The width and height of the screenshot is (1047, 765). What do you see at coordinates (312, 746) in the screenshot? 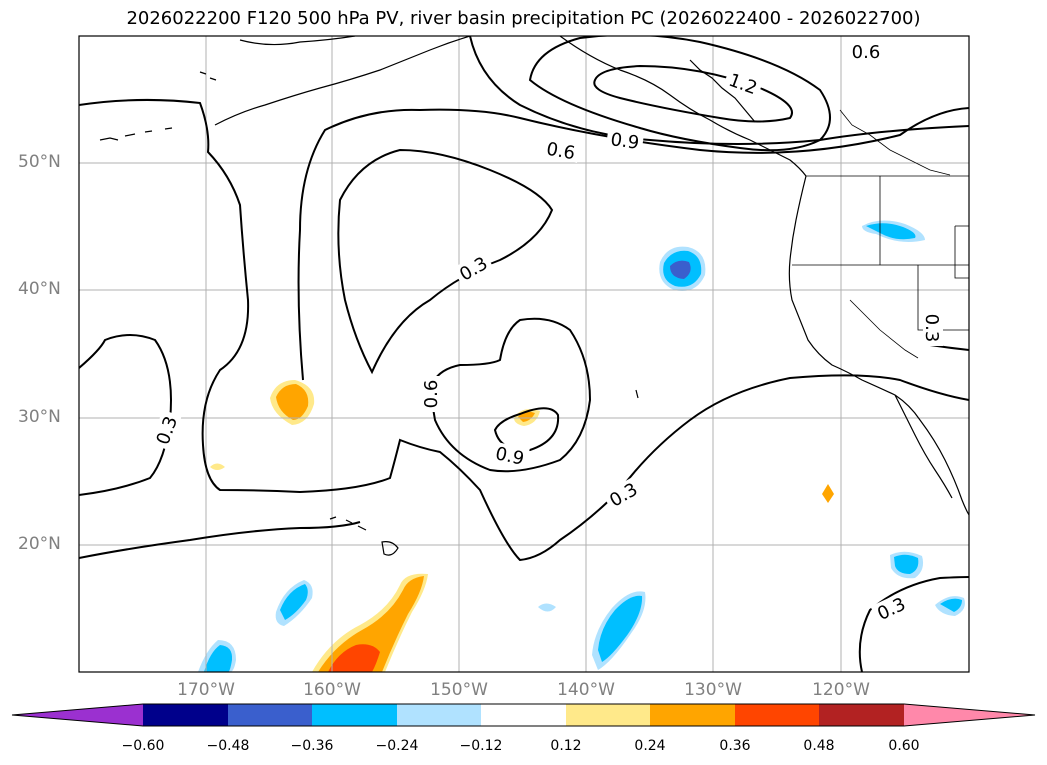
I see `colorbar-tick-label: −0.36` at bounding box center [312, 746].